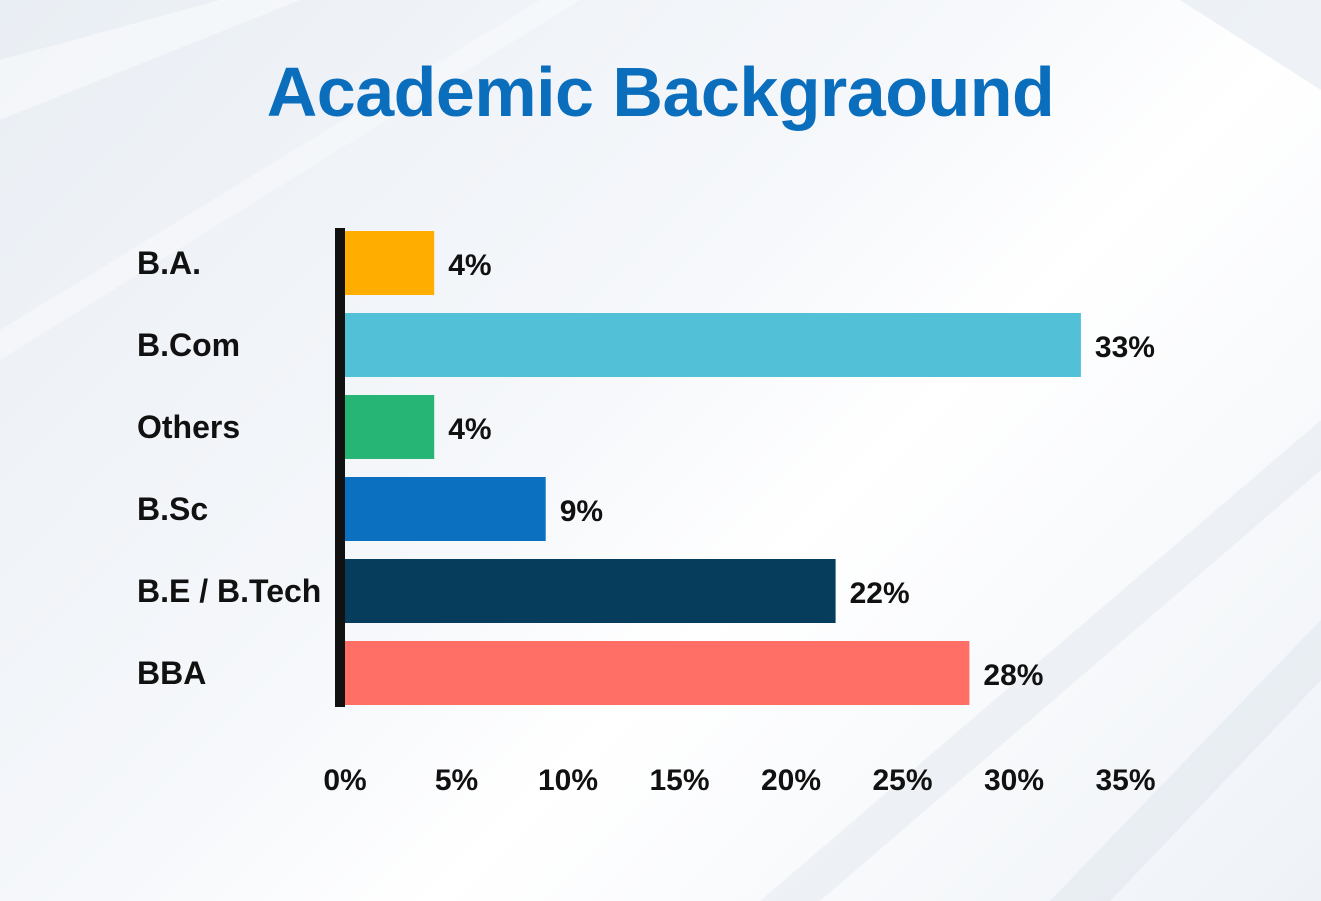 This screenshot has width=1321, height=901. What do you see at coordinates (469, 265) in the screenshot?
I see `value-label-b-a: 4%` at bounding box center [469, 265].